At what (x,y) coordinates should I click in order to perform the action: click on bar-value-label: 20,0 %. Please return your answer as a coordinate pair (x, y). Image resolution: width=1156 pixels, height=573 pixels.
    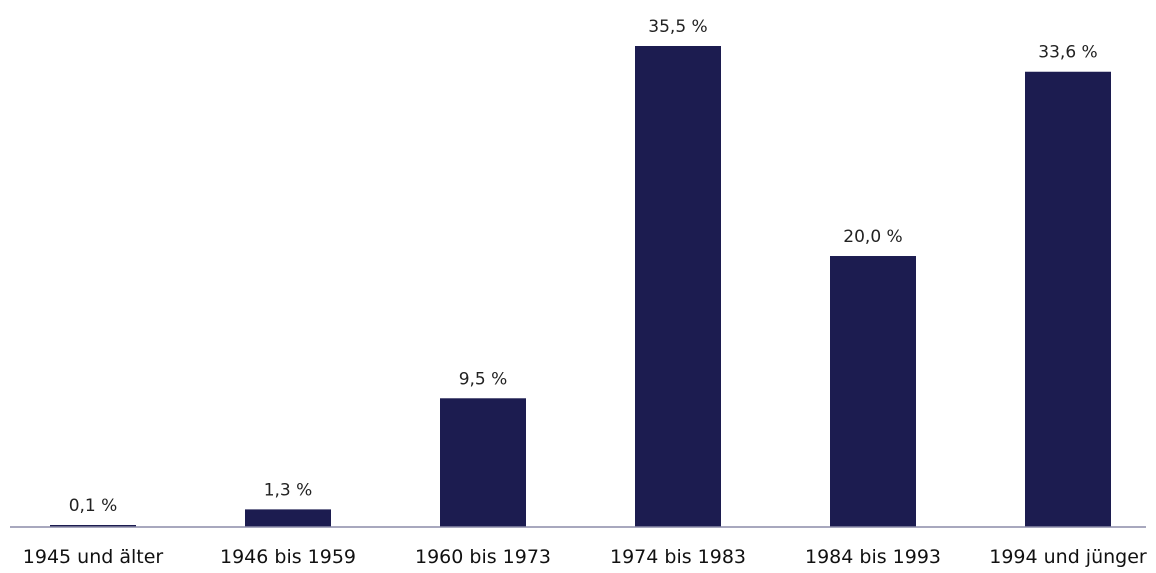
    Looking at the image, I should click on (872, 237).